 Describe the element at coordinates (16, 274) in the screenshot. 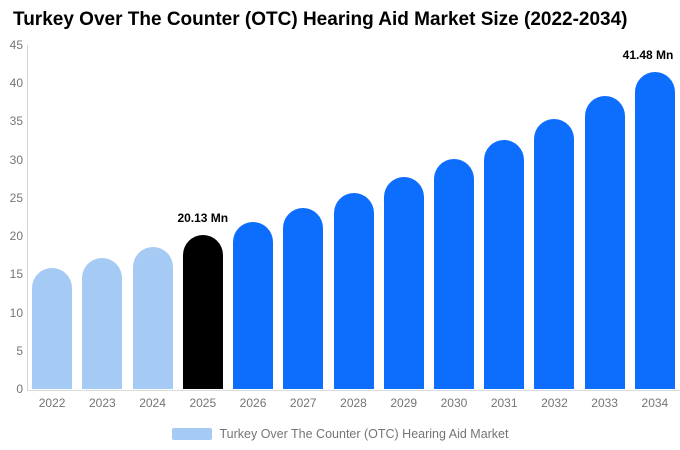

I see `y-tick-label-15: 15` at that location.